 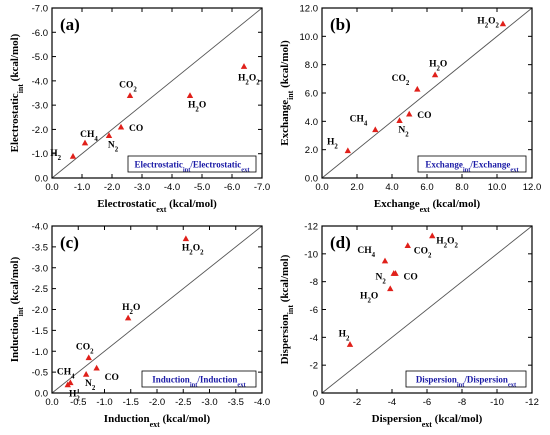 I want to click on y-tick-label: -3.5, so click(x=40, y=247).